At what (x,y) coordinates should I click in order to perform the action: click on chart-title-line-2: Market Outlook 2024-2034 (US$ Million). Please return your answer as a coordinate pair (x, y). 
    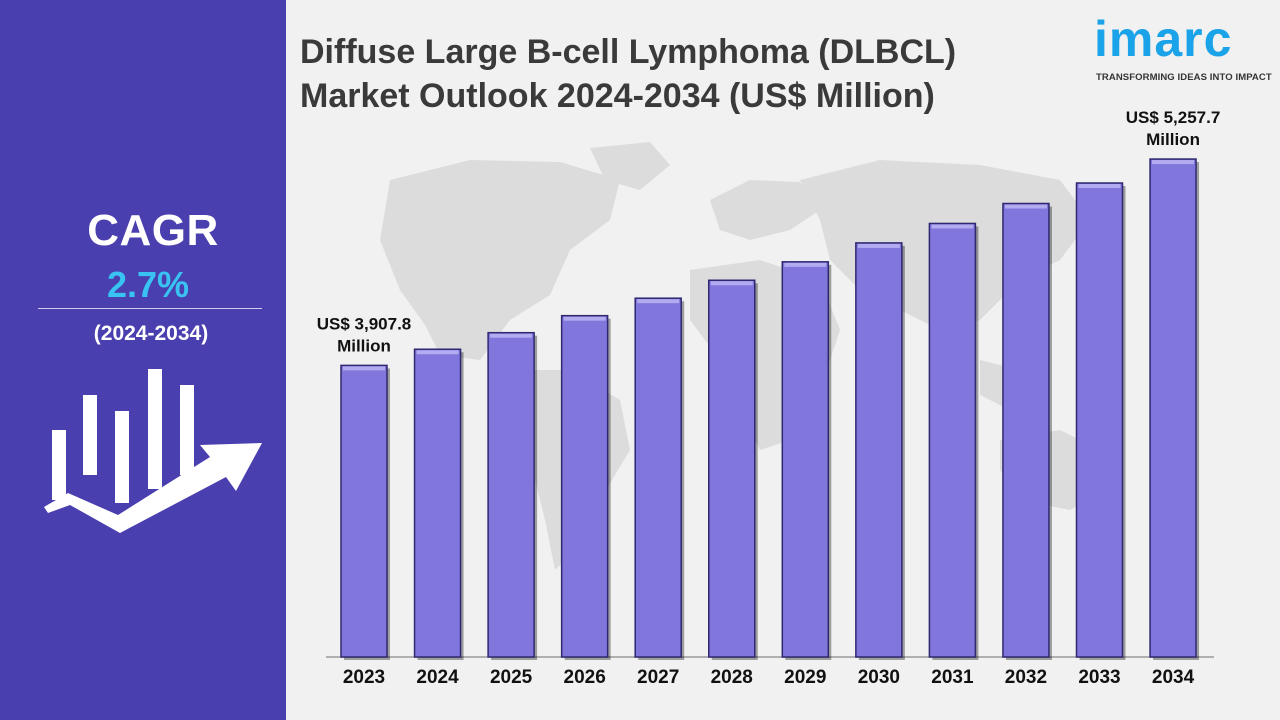
    Looking at the image, I should click on (617, 96).